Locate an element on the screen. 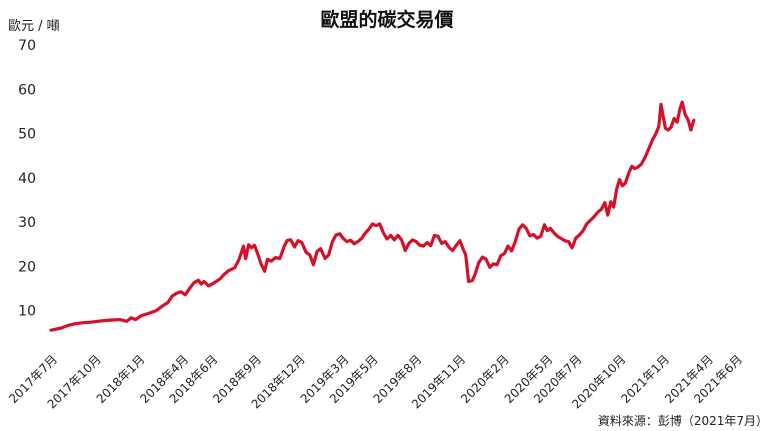  y-tick-label: 20 is located at coordinates (27, 267).